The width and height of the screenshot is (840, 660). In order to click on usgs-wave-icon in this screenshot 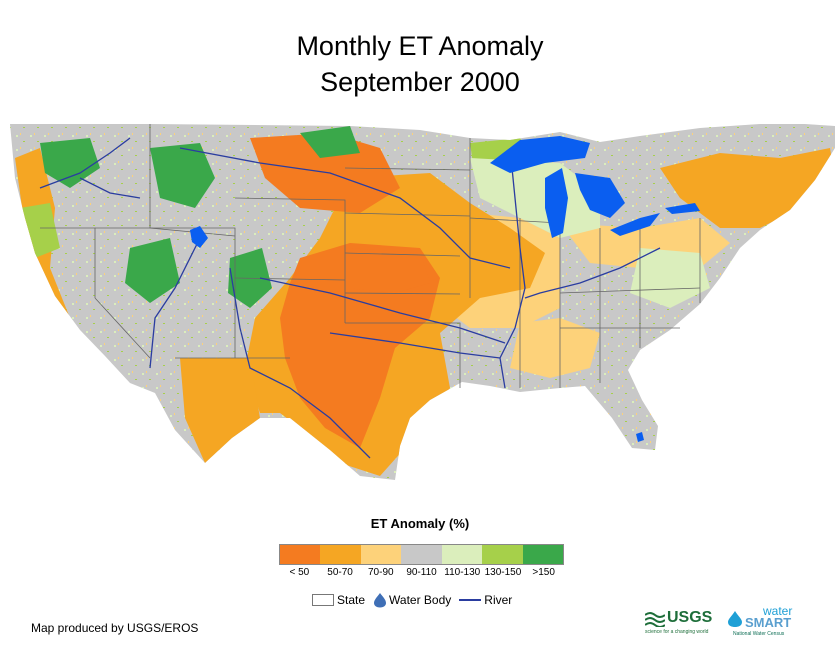, I will do `click(655, 619)`.